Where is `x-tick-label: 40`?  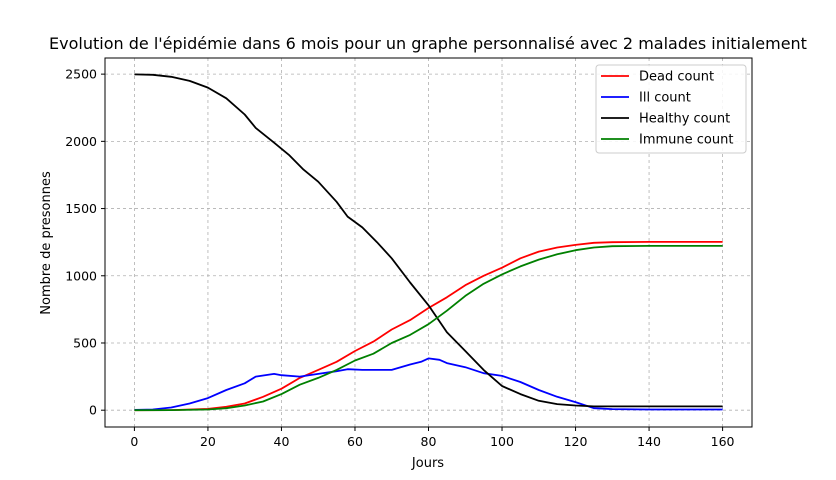
x-tick-label: 40 is located at coordinates (282, 441).